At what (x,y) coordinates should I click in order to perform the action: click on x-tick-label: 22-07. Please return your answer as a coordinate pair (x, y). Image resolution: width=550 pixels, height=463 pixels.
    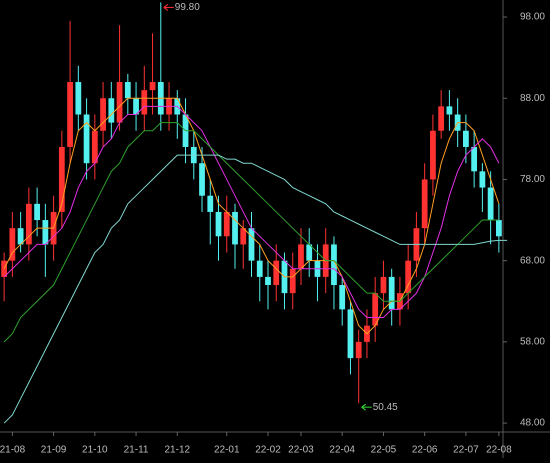
    Looking at the image, I should click on (466, 450).